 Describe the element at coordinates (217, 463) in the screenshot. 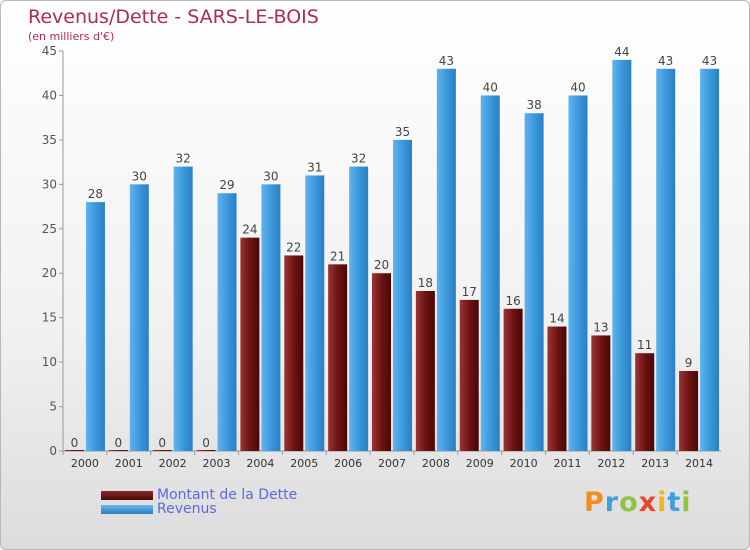

I see `x-tick-label: 2003` at that location.